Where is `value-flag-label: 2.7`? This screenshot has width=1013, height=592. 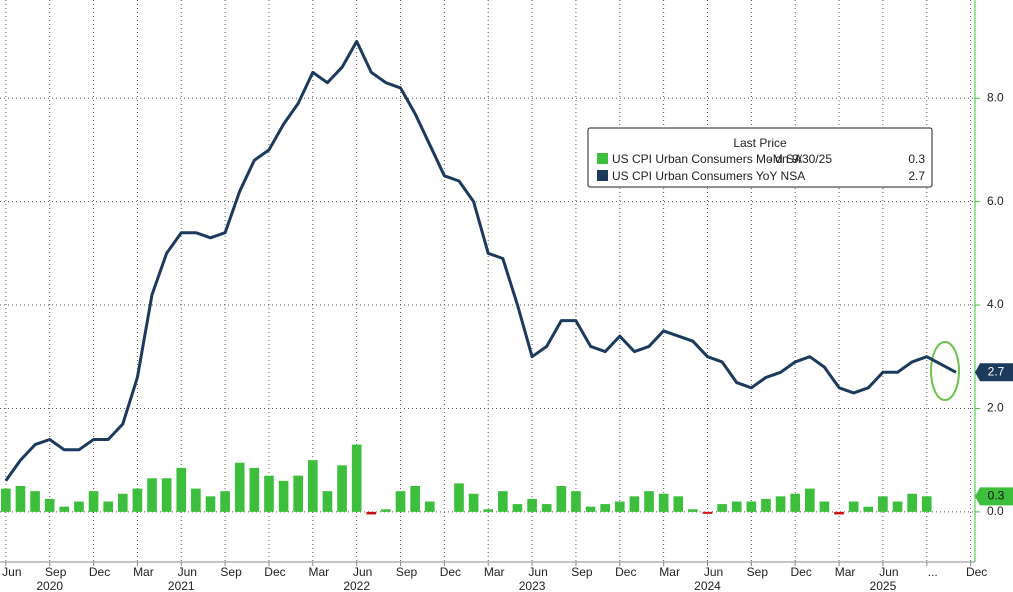
value-flag-label: 2.7 is located at coordinates (996, 371).